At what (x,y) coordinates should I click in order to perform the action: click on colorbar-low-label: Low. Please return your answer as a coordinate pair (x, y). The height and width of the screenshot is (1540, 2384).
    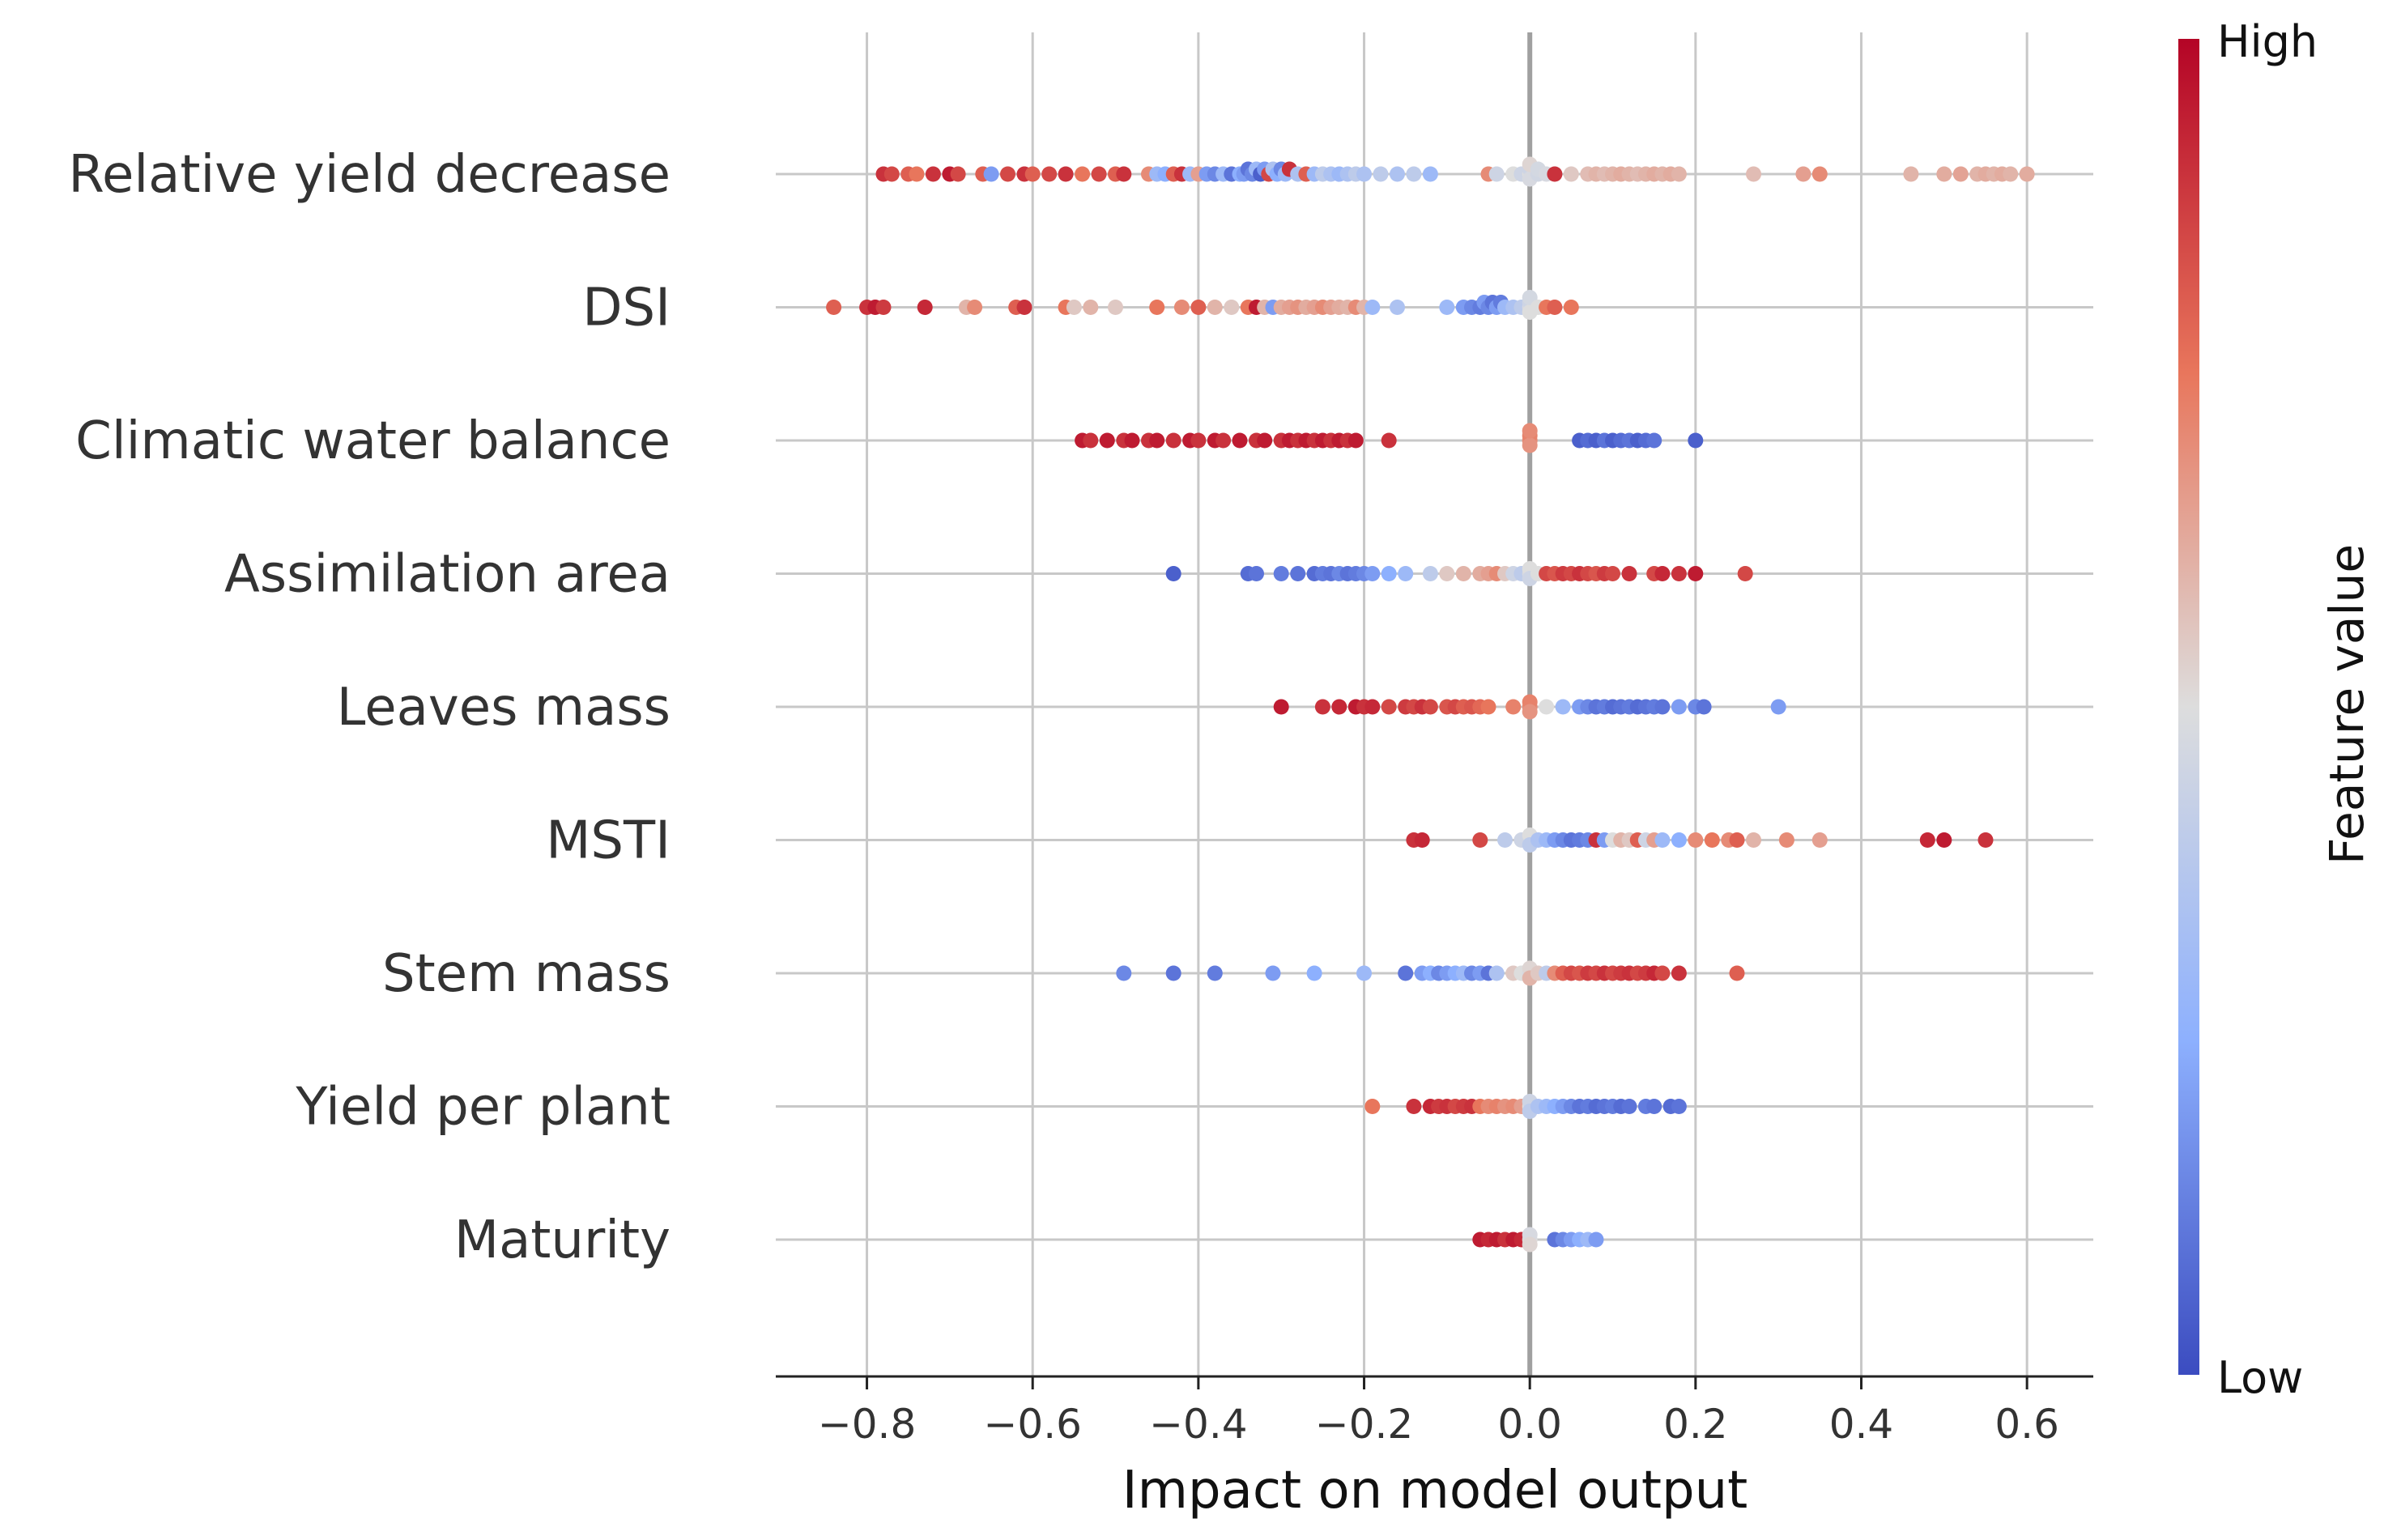
    Looking at the image, I should click on (2260, 1377).